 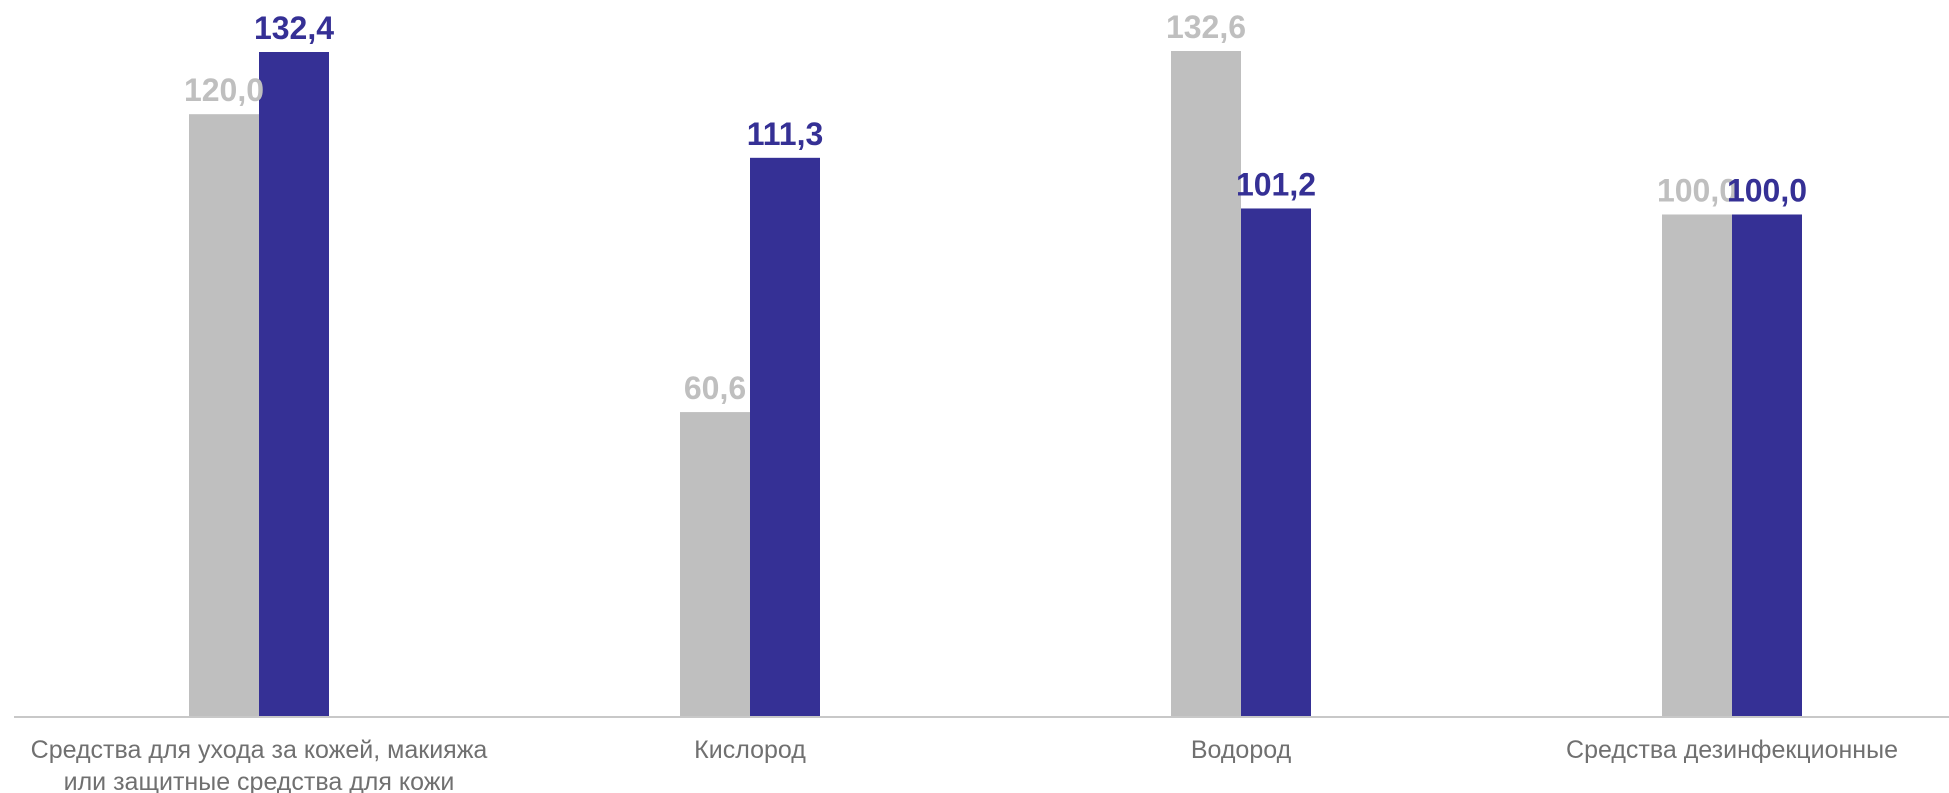 What do you see at coordinates (1697, 190) in the screenshot?
I see `value-label-series-1-category-4: 100,0` at bounding box center [1697, 190].